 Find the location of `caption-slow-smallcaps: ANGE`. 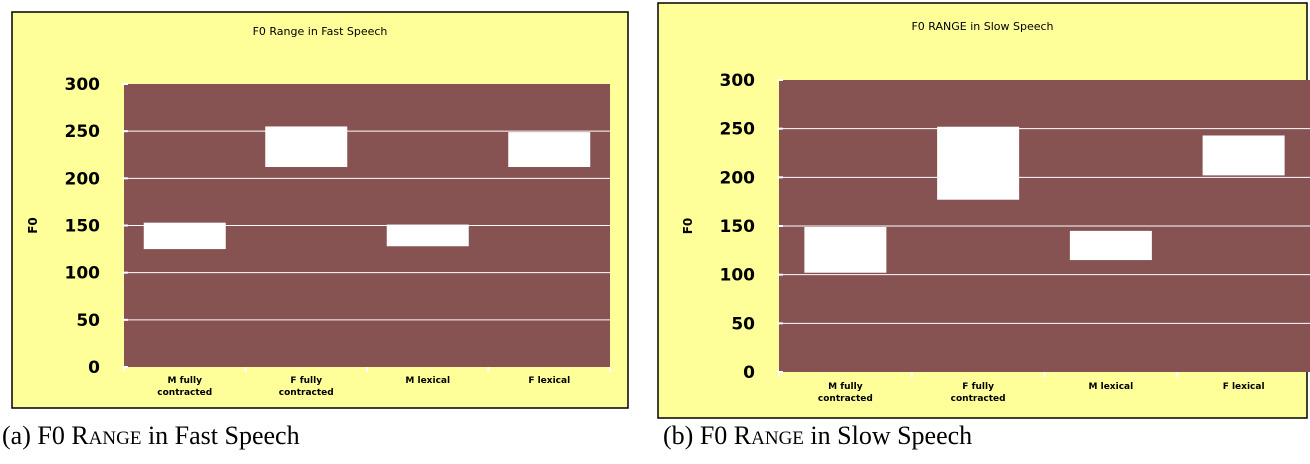

caption-slow-smallcaps: ANGE is located at coordinates (777, 438).